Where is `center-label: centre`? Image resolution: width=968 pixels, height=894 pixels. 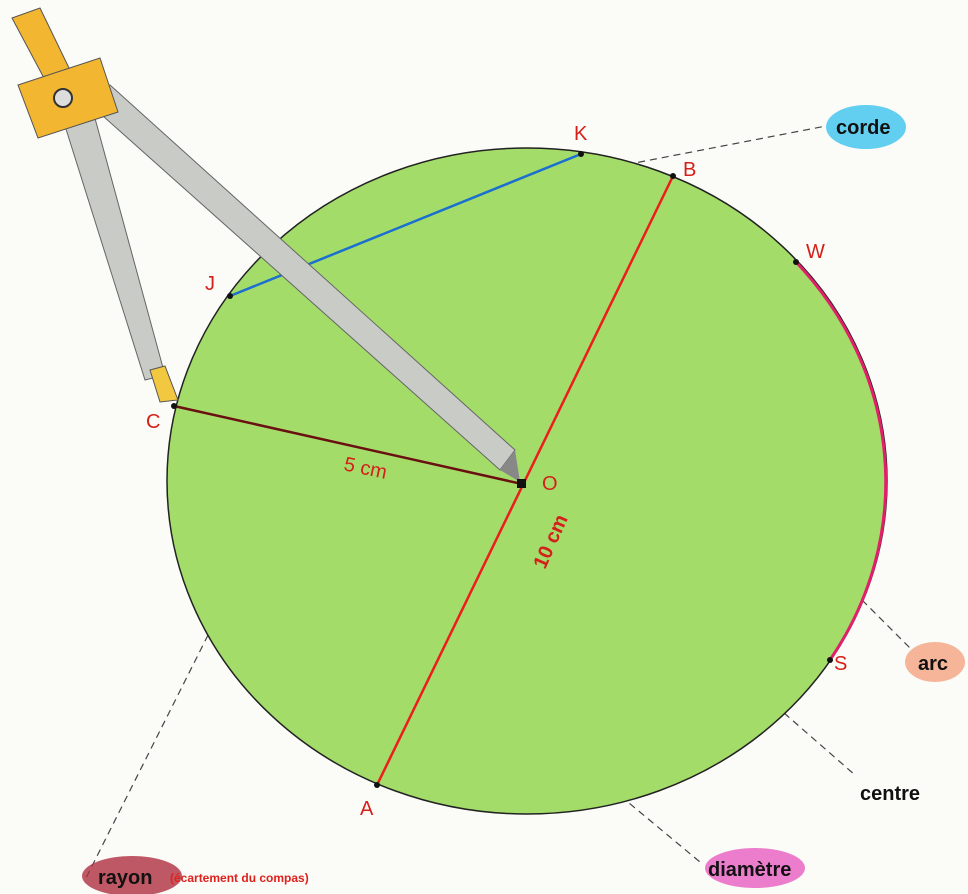 center-label: centre is located at coordinates (890, 794).